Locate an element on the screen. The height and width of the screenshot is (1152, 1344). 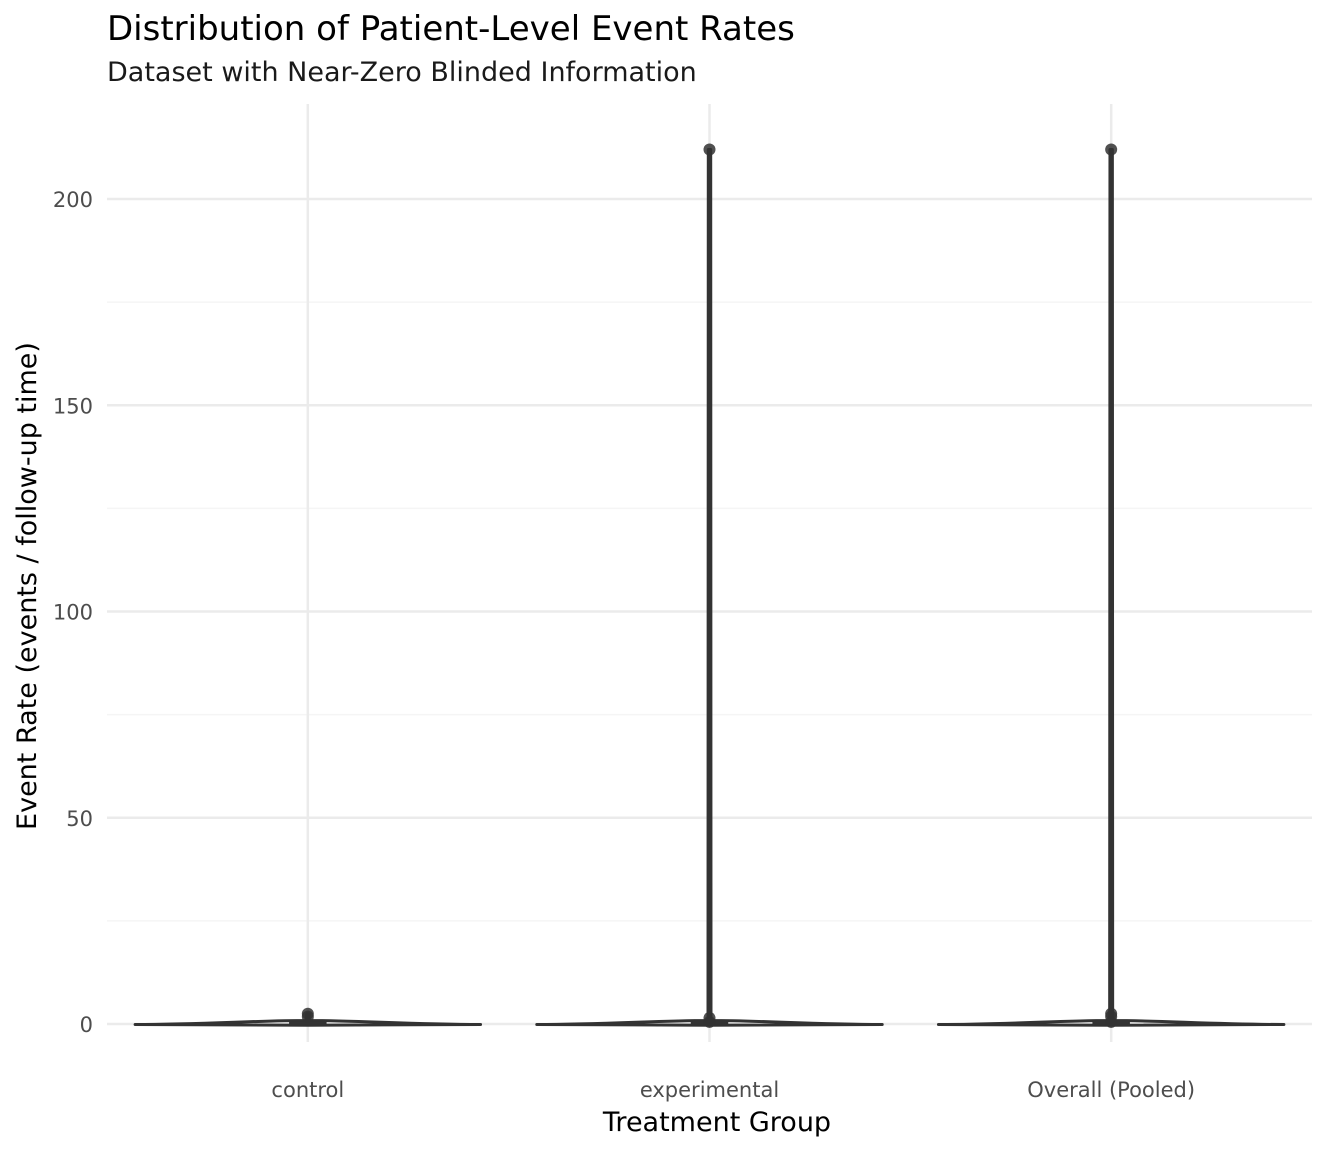
y-tick-label: 100 is located at coordinates (73, 613).